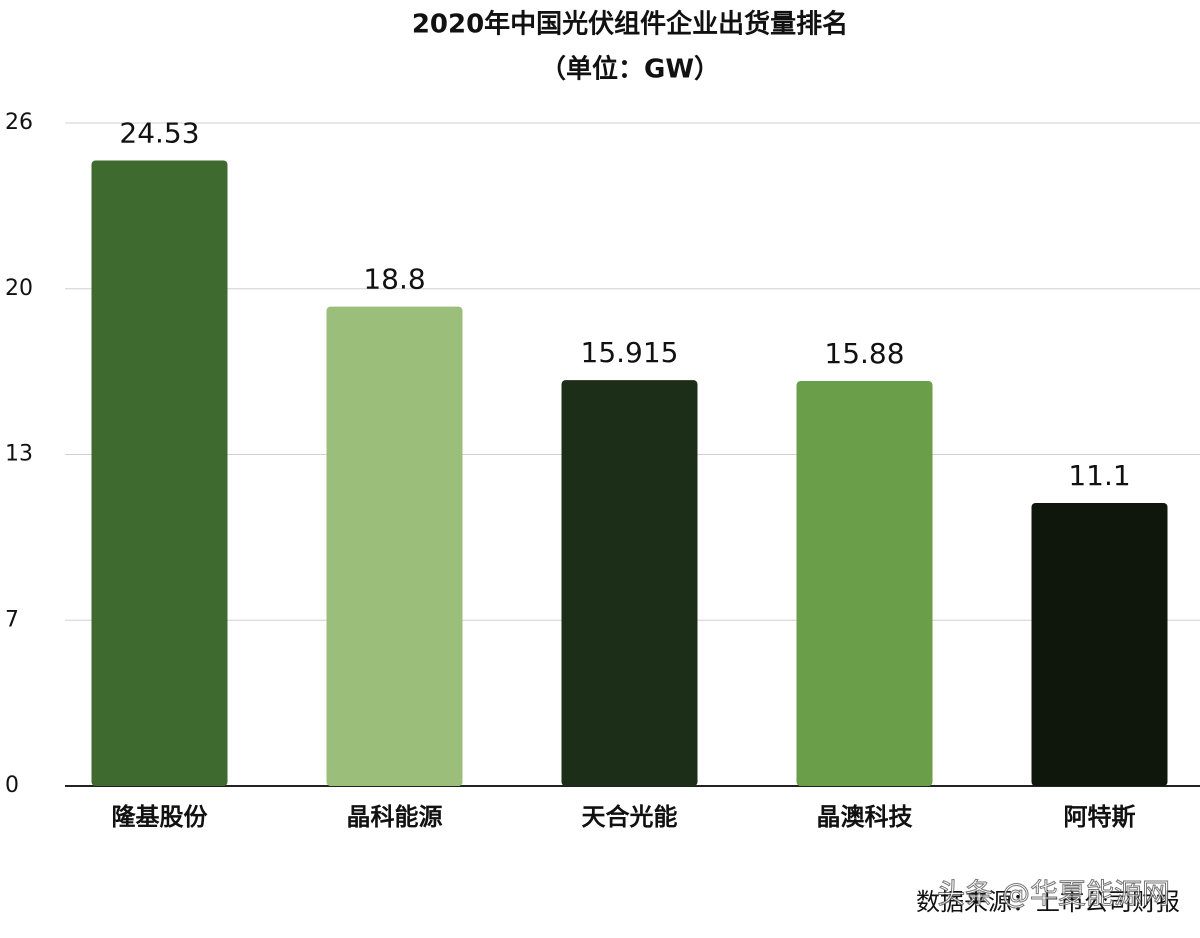  I want to click on value-label: 15.88, so click(864, 353).